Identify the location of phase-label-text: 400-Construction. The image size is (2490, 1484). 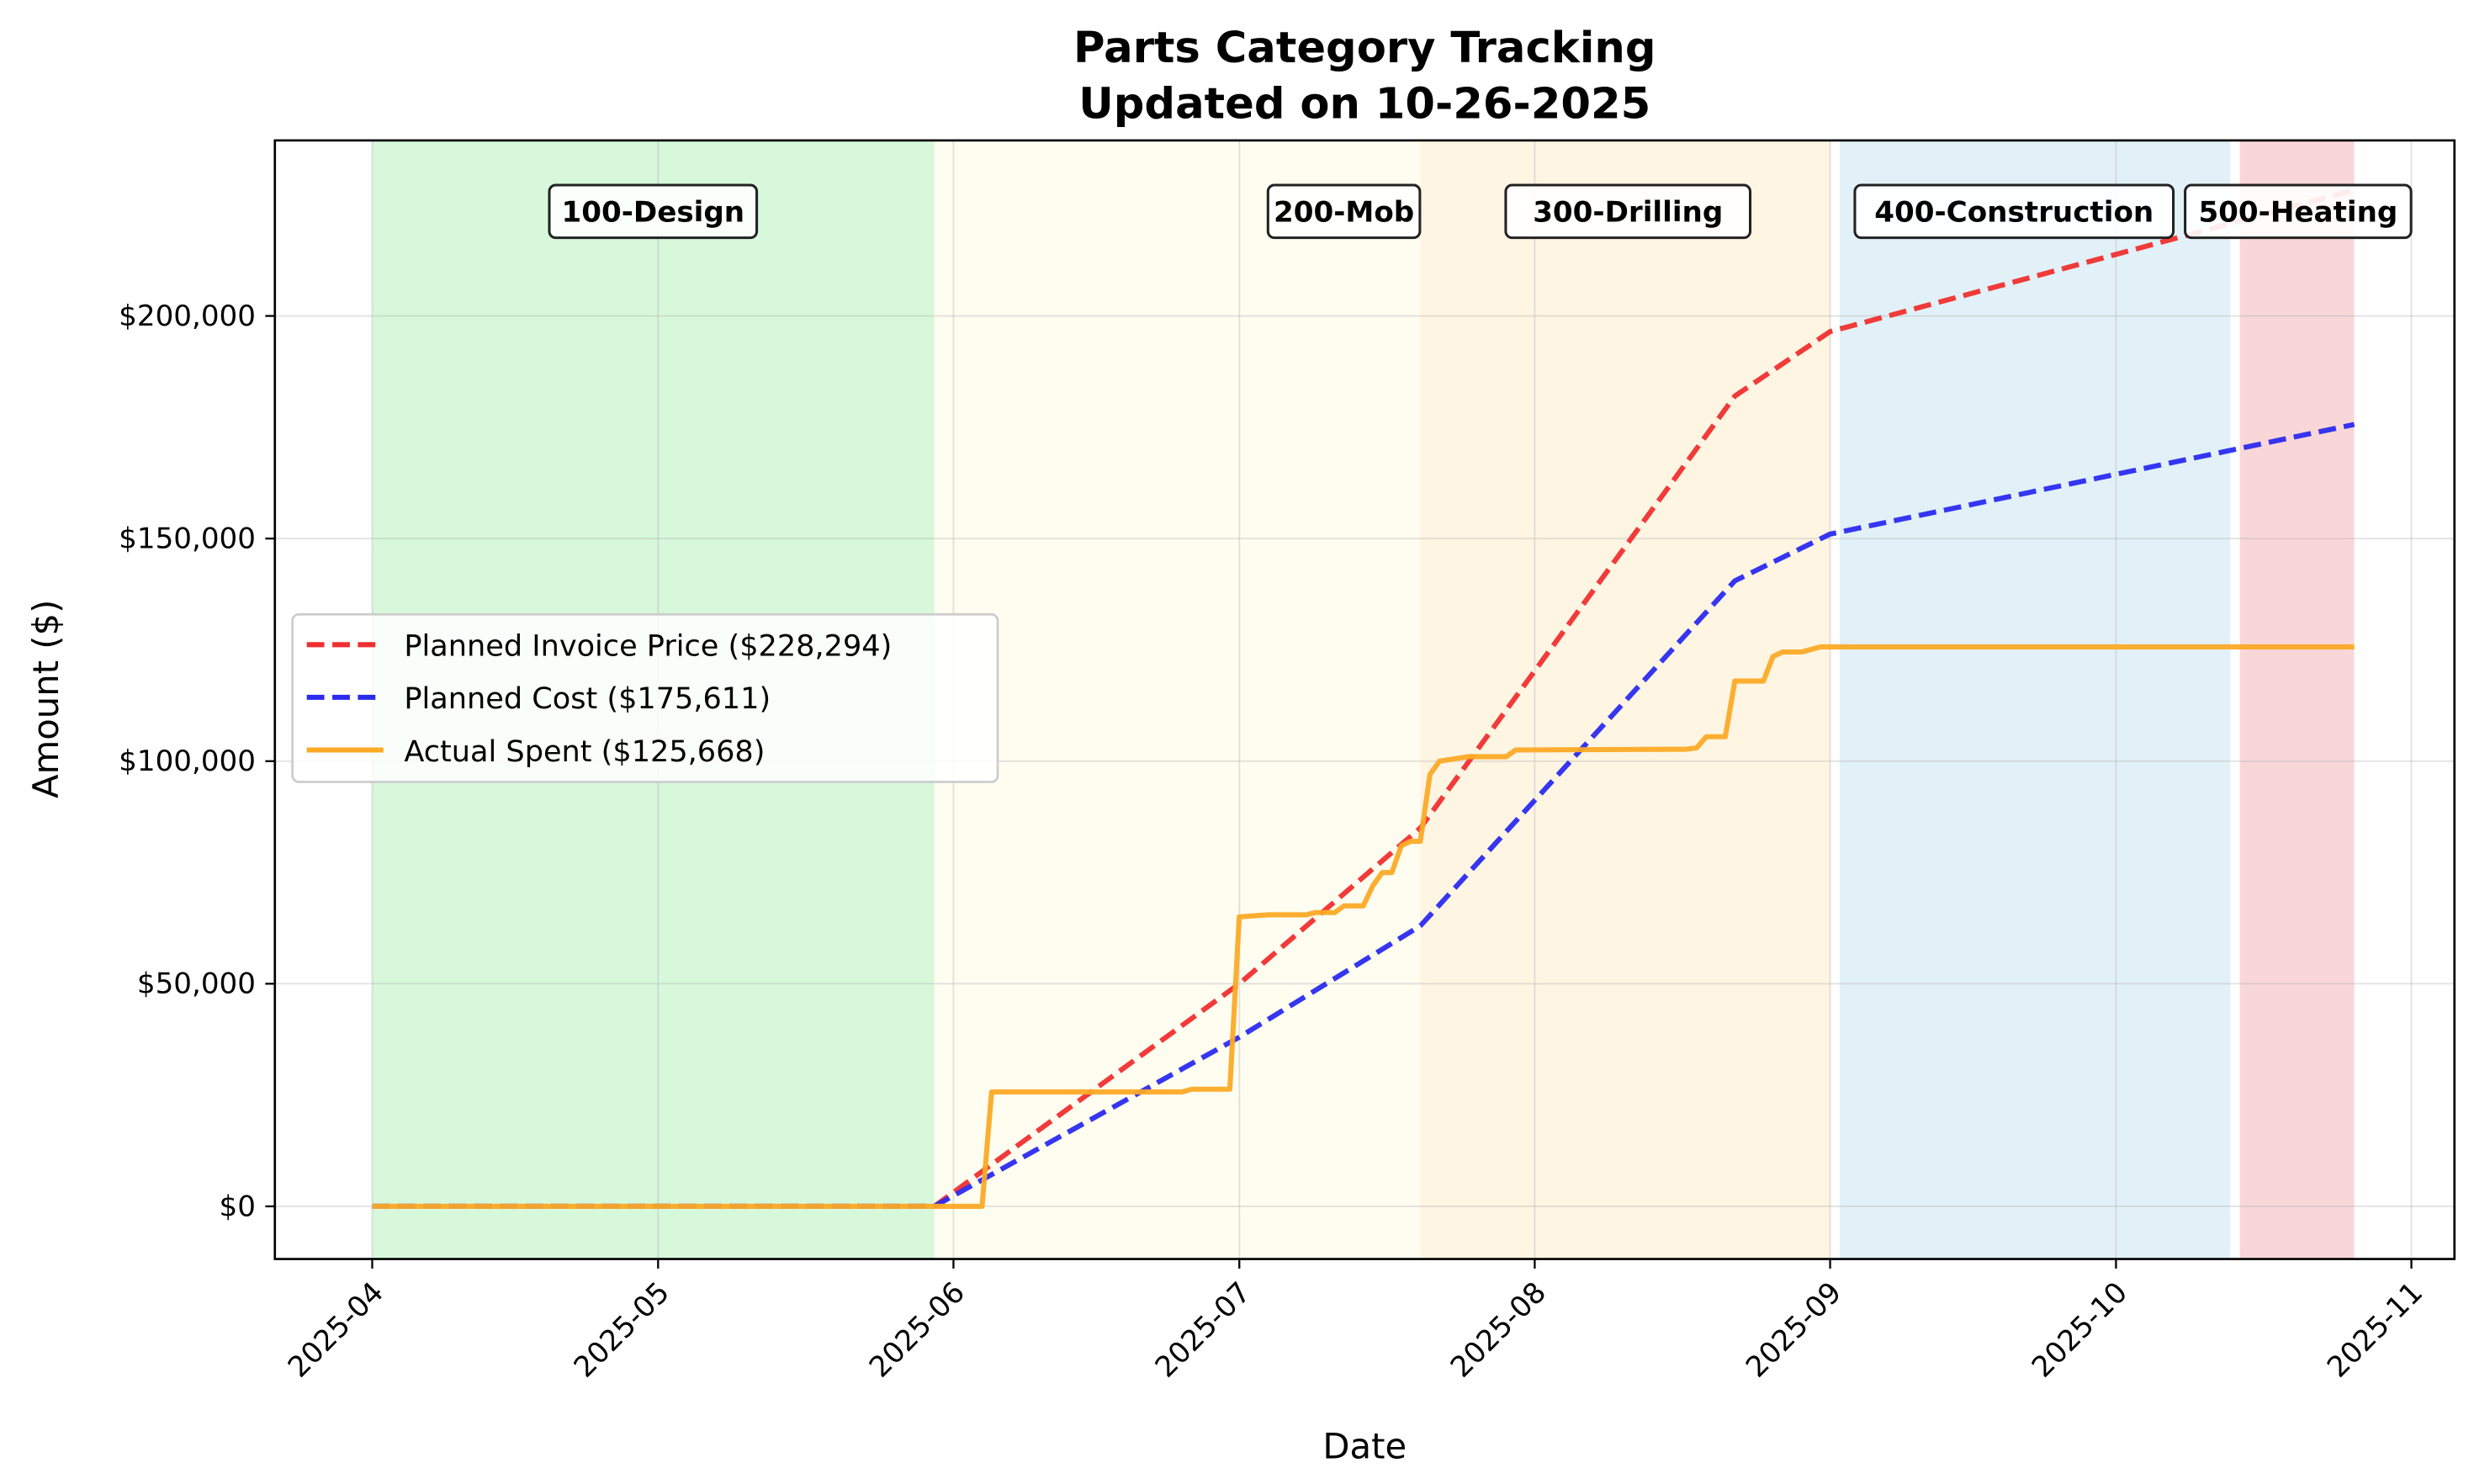
(2014, 213).